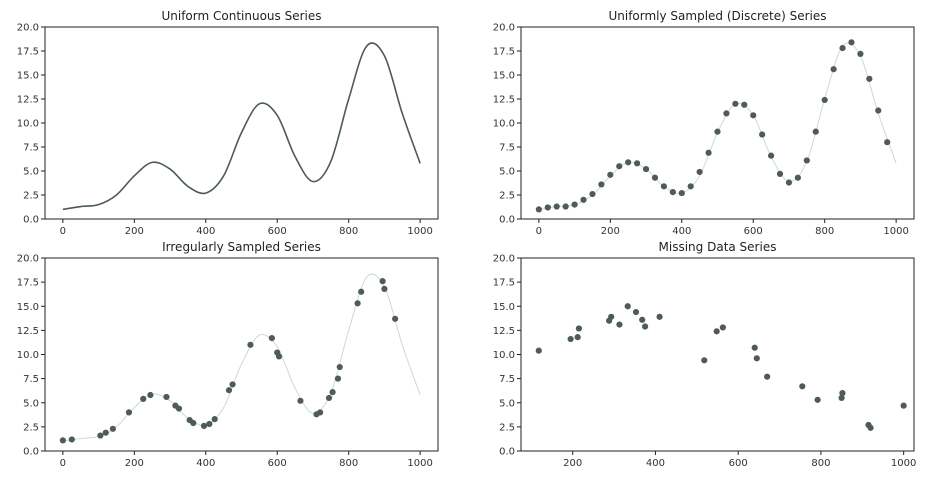 This screenshot has width=936, height=482. Describe the element at coordinates (31, 172) in the screenshot. I see `y-tick-label: 5.0` at that location.